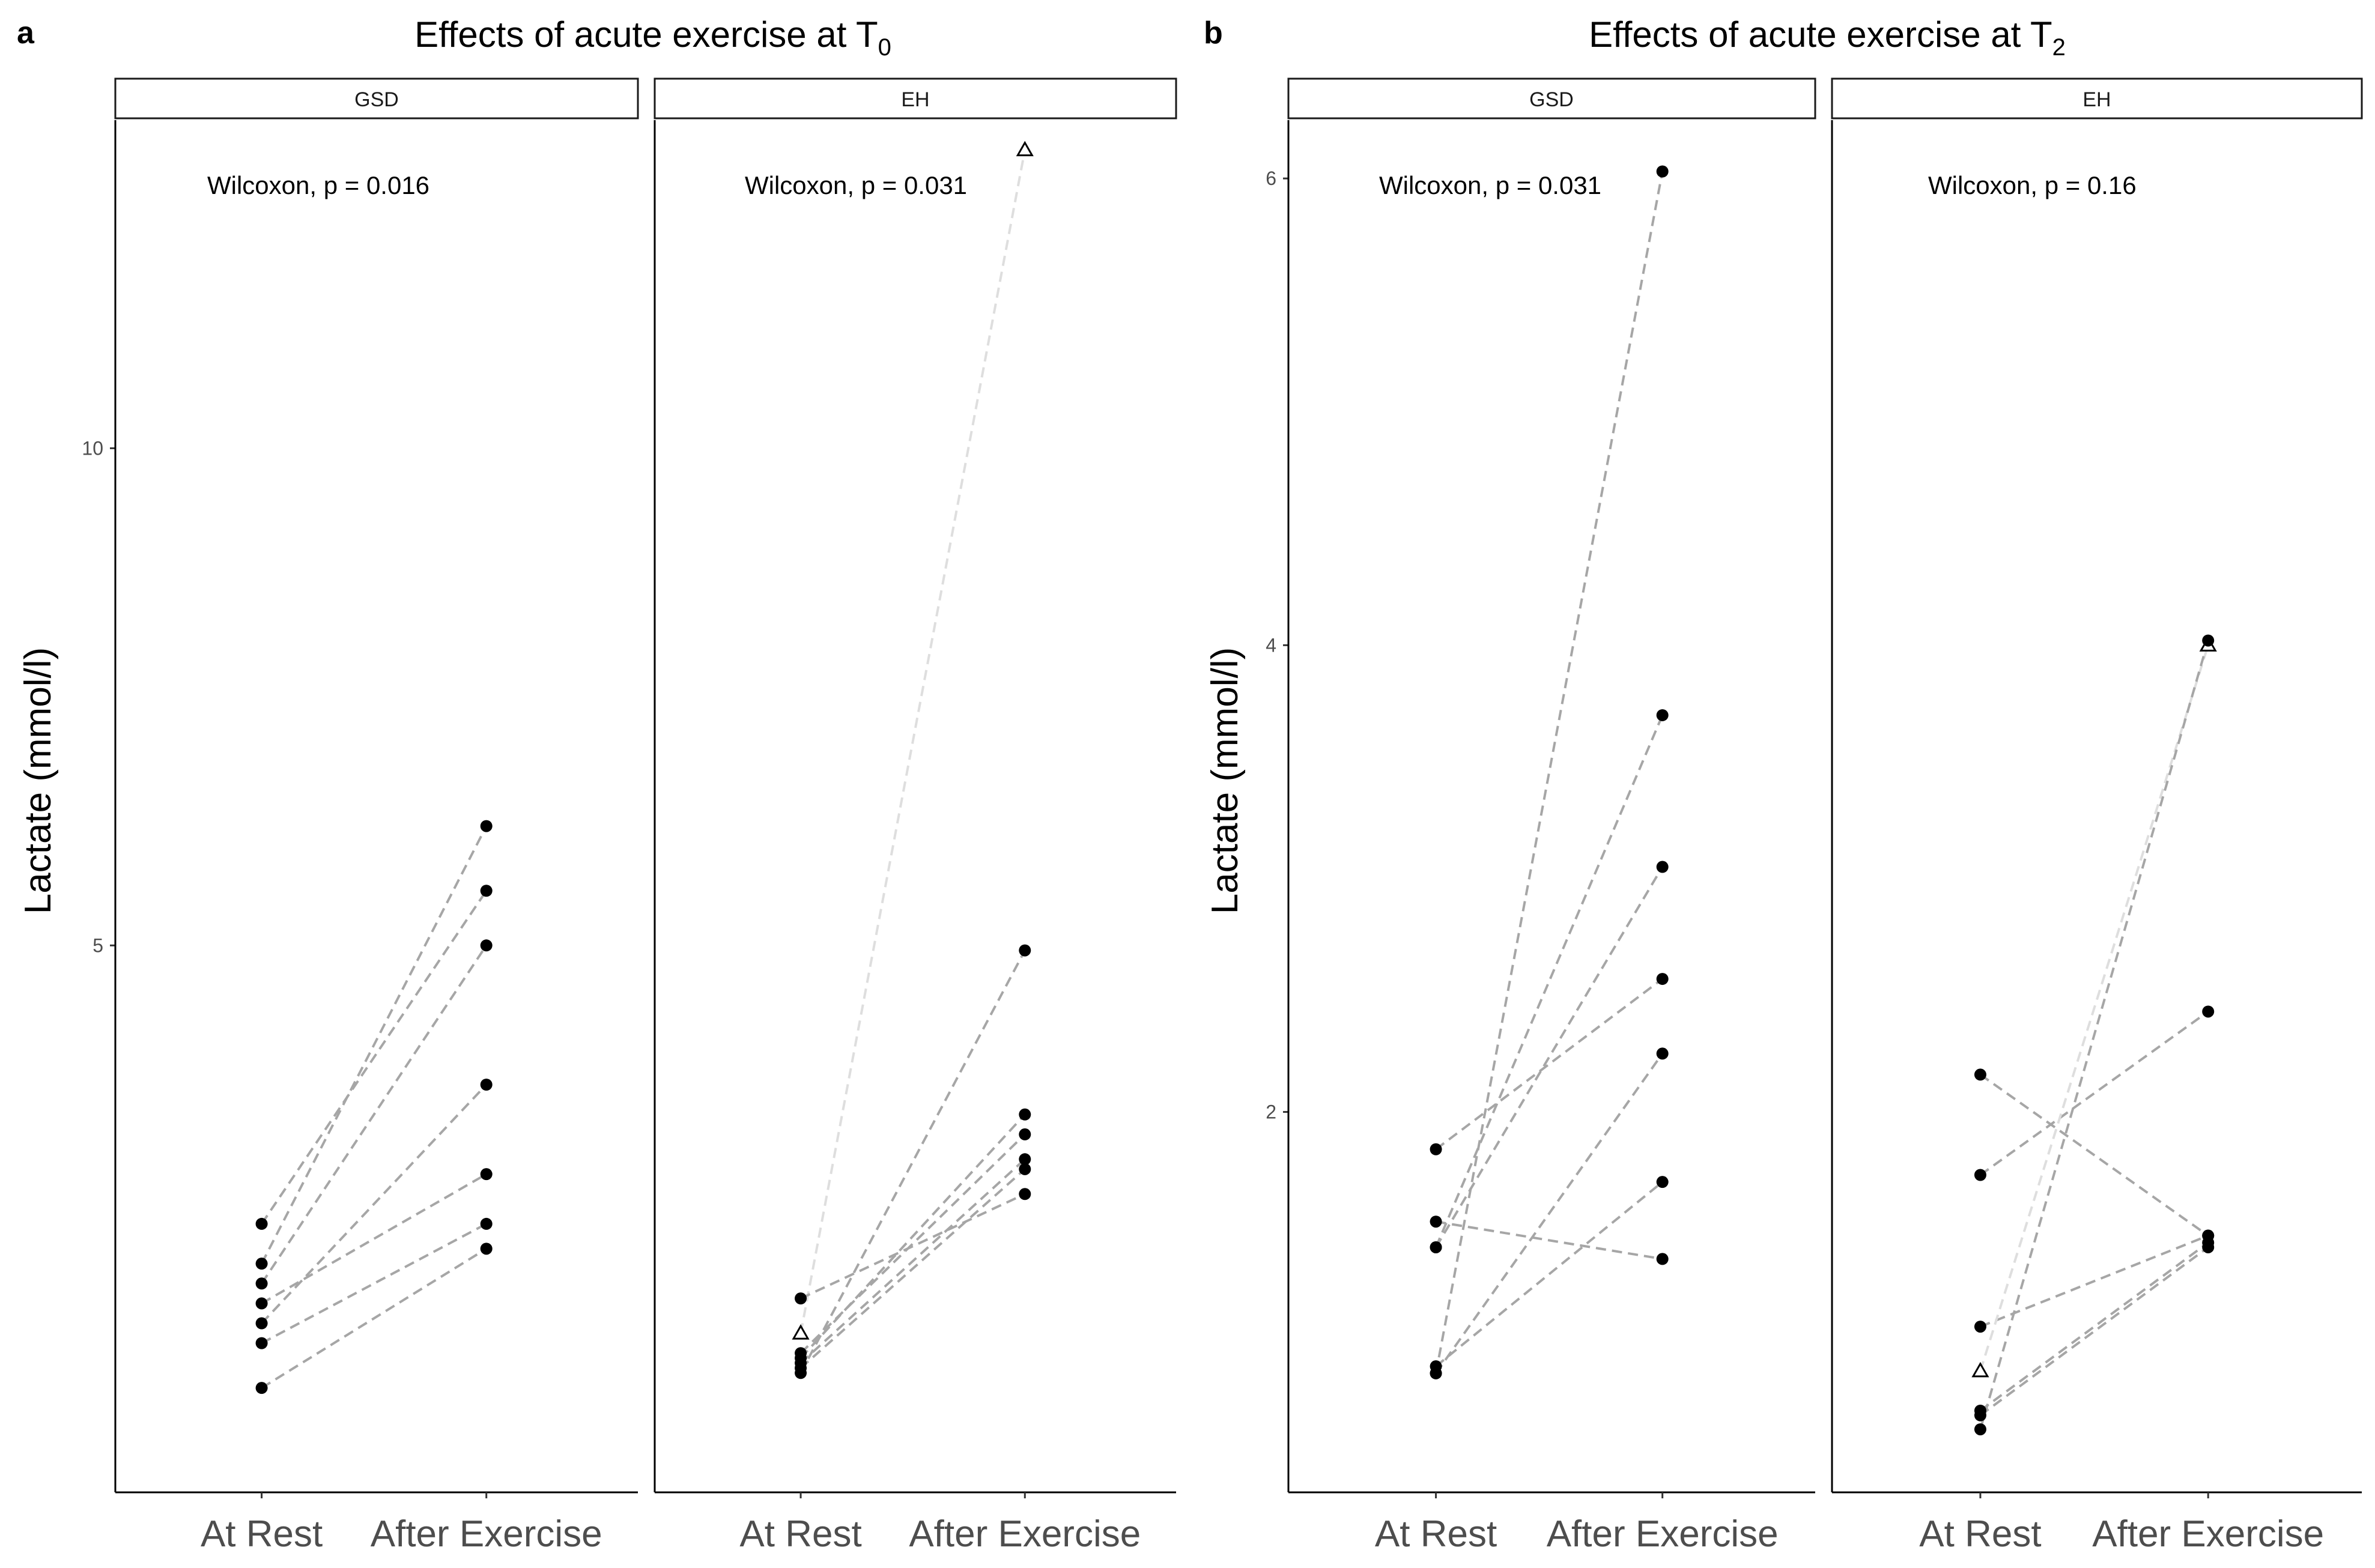 This screenshot has width=2375, height=1568. What do you see at coordinates (801, 1353) in the screenshot?
I see `point-a-eh-3-rest` at bounding box center [801, 1353].